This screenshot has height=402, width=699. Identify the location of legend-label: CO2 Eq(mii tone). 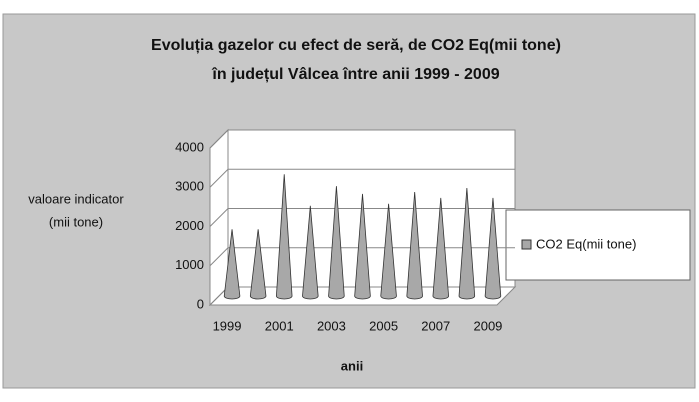
(586, 243).